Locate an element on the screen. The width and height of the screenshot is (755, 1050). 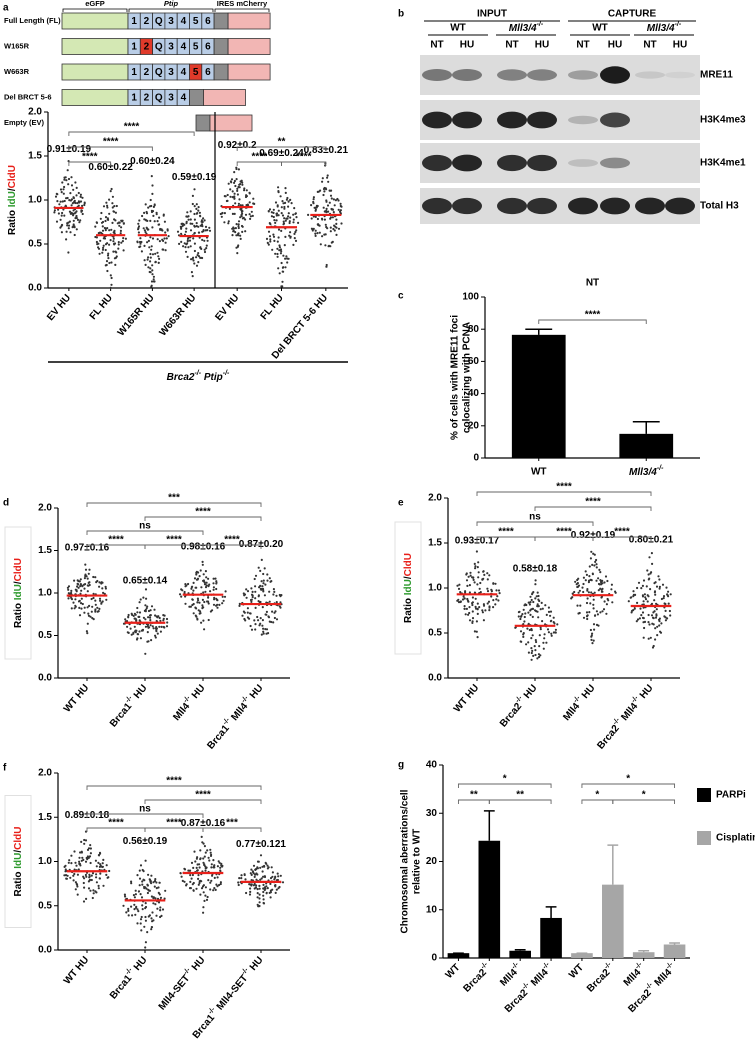
legend-label: PARPi is located at coordinates (731, 795).